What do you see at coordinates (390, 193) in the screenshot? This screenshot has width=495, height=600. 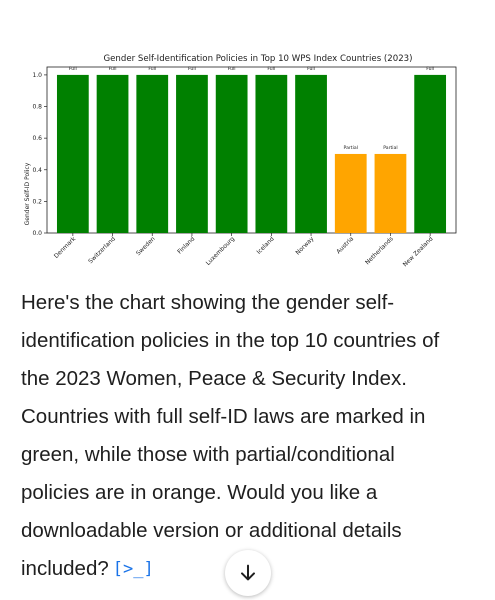 I see `bar-netherlands` at bounding box center [390, 193].